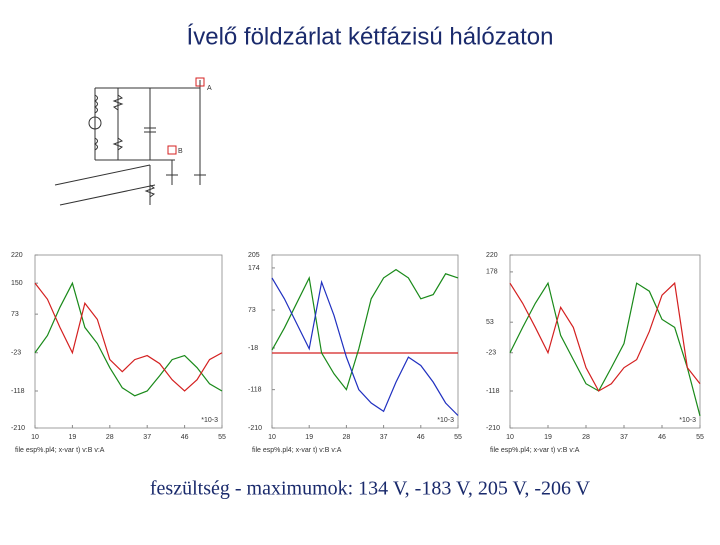 The width and height of the screenshot is (720, 545). What do you see at coordinates (254, 255) in the screenshot?
I see `y-tick-label: 205` at bounding box center [254, 255].